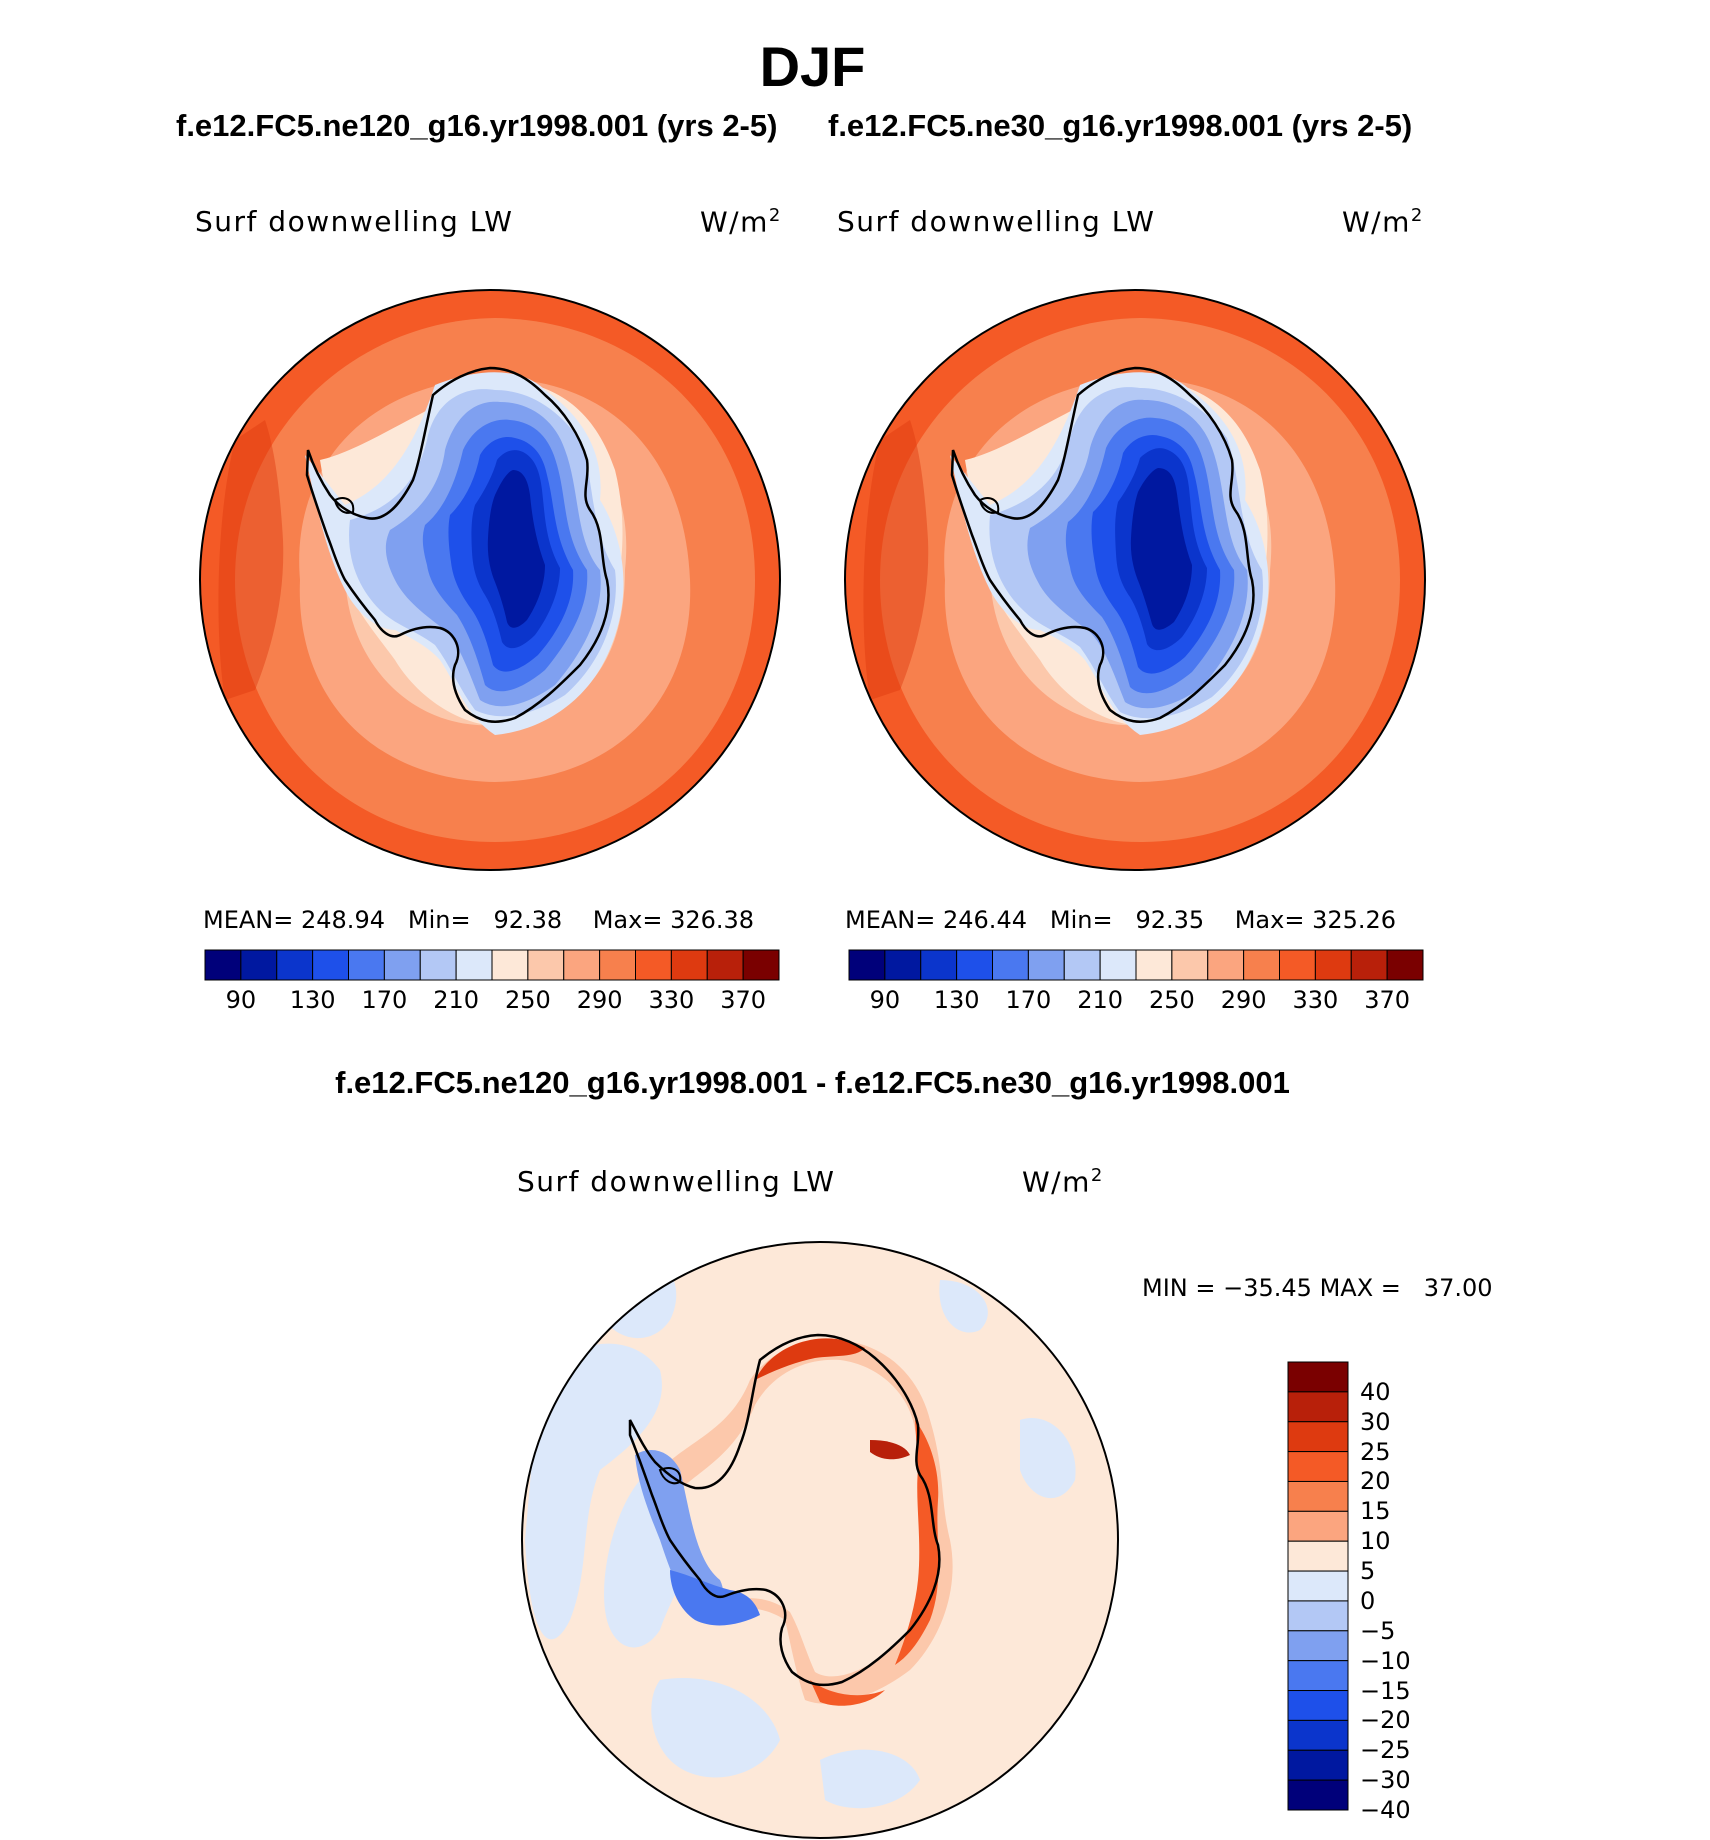 The image size is (1710, 1840). What do you see at coordinates (1375, 1541) in the screenshot?
I see `colorbar-tick-label: 10` at bounding box center [1375, 1541].